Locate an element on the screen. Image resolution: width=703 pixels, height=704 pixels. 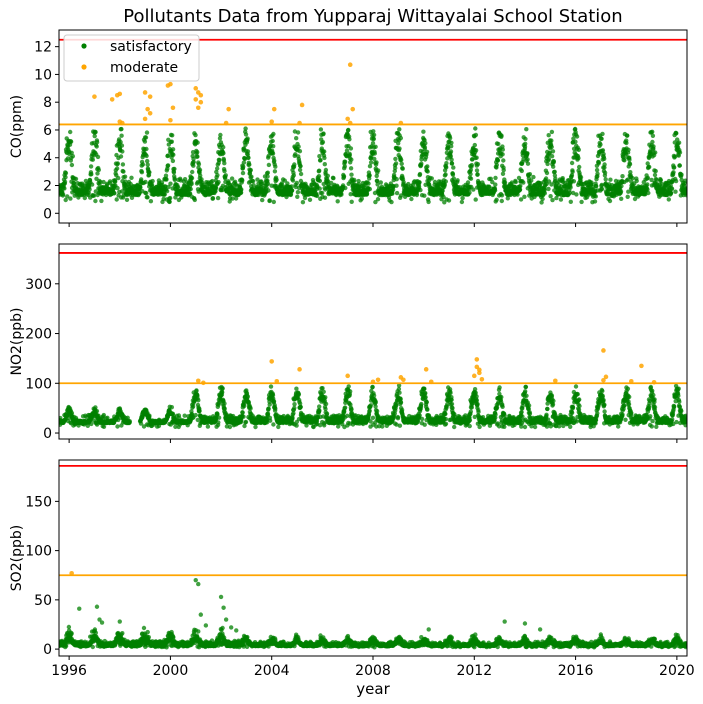
y-tick-label: 0 is located at coordinates (47, 214).